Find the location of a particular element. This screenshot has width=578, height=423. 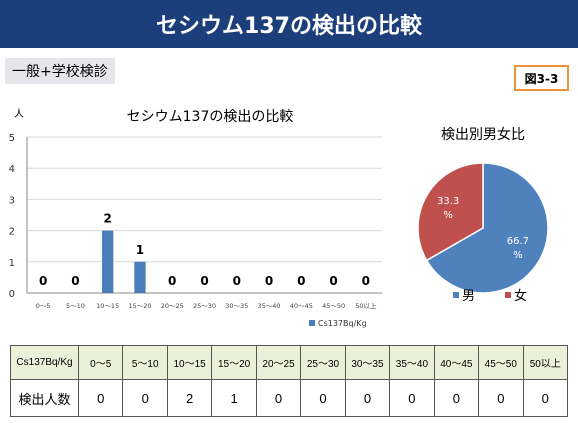

table-column-header: 20～25 is located at coordinates (278, 362).